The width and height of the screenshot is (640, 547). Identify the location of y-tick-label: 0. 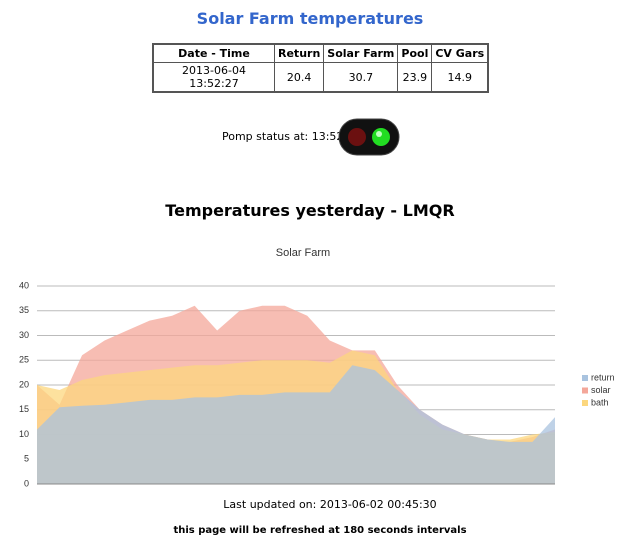
(26, 483).